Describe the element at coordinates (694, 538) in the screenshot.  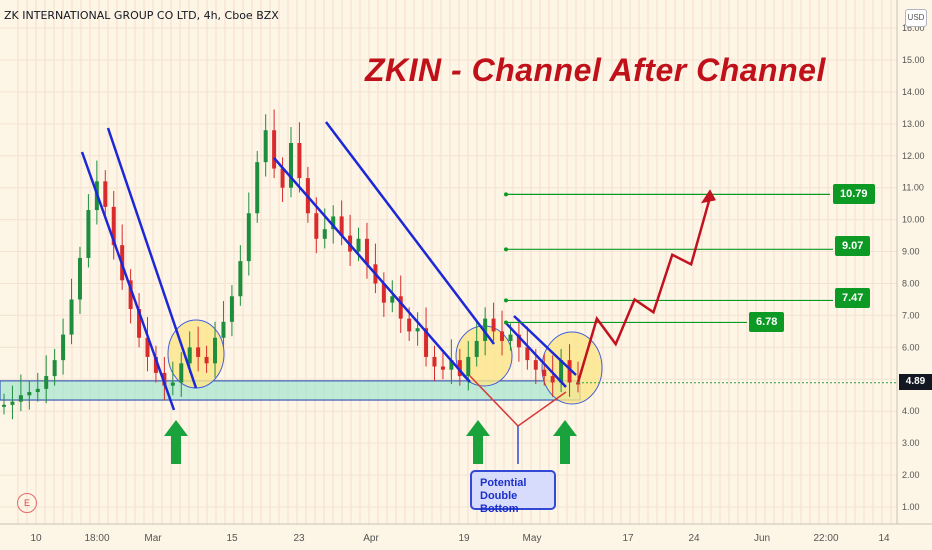
I see `time-tick-label: 24` at that location.